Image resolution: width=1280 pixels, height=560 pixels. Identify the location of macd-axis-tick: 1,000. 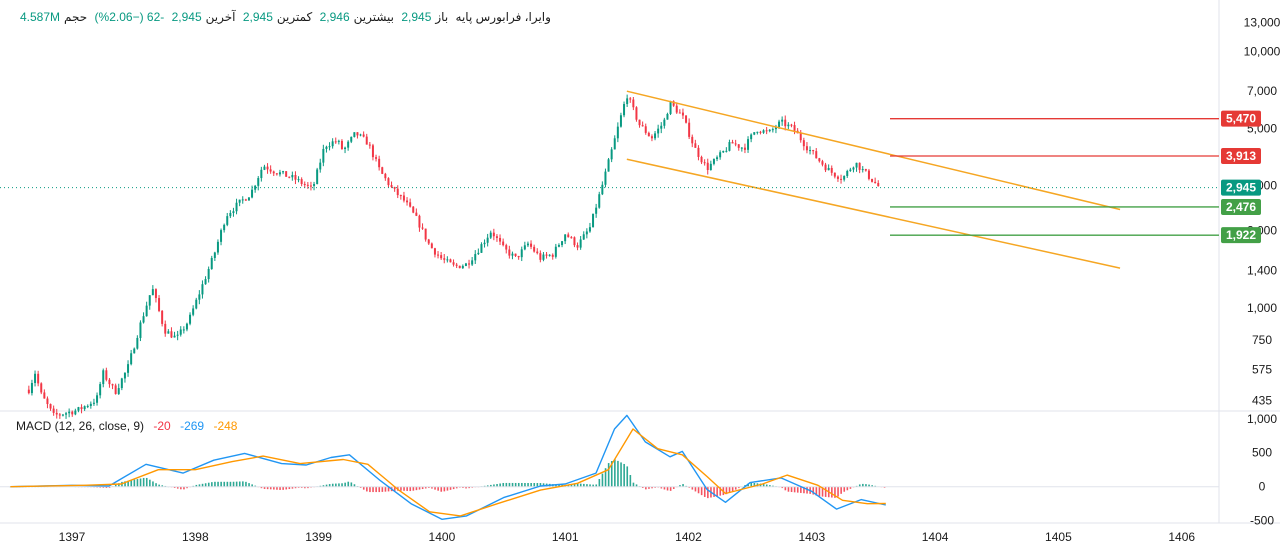
(1262, 419).